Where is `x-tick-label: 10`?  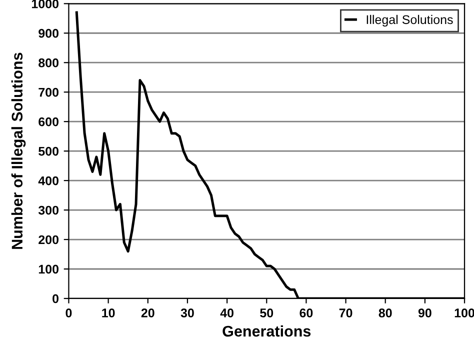
x-tick-label: 10 is located at coordinates (108, 313).